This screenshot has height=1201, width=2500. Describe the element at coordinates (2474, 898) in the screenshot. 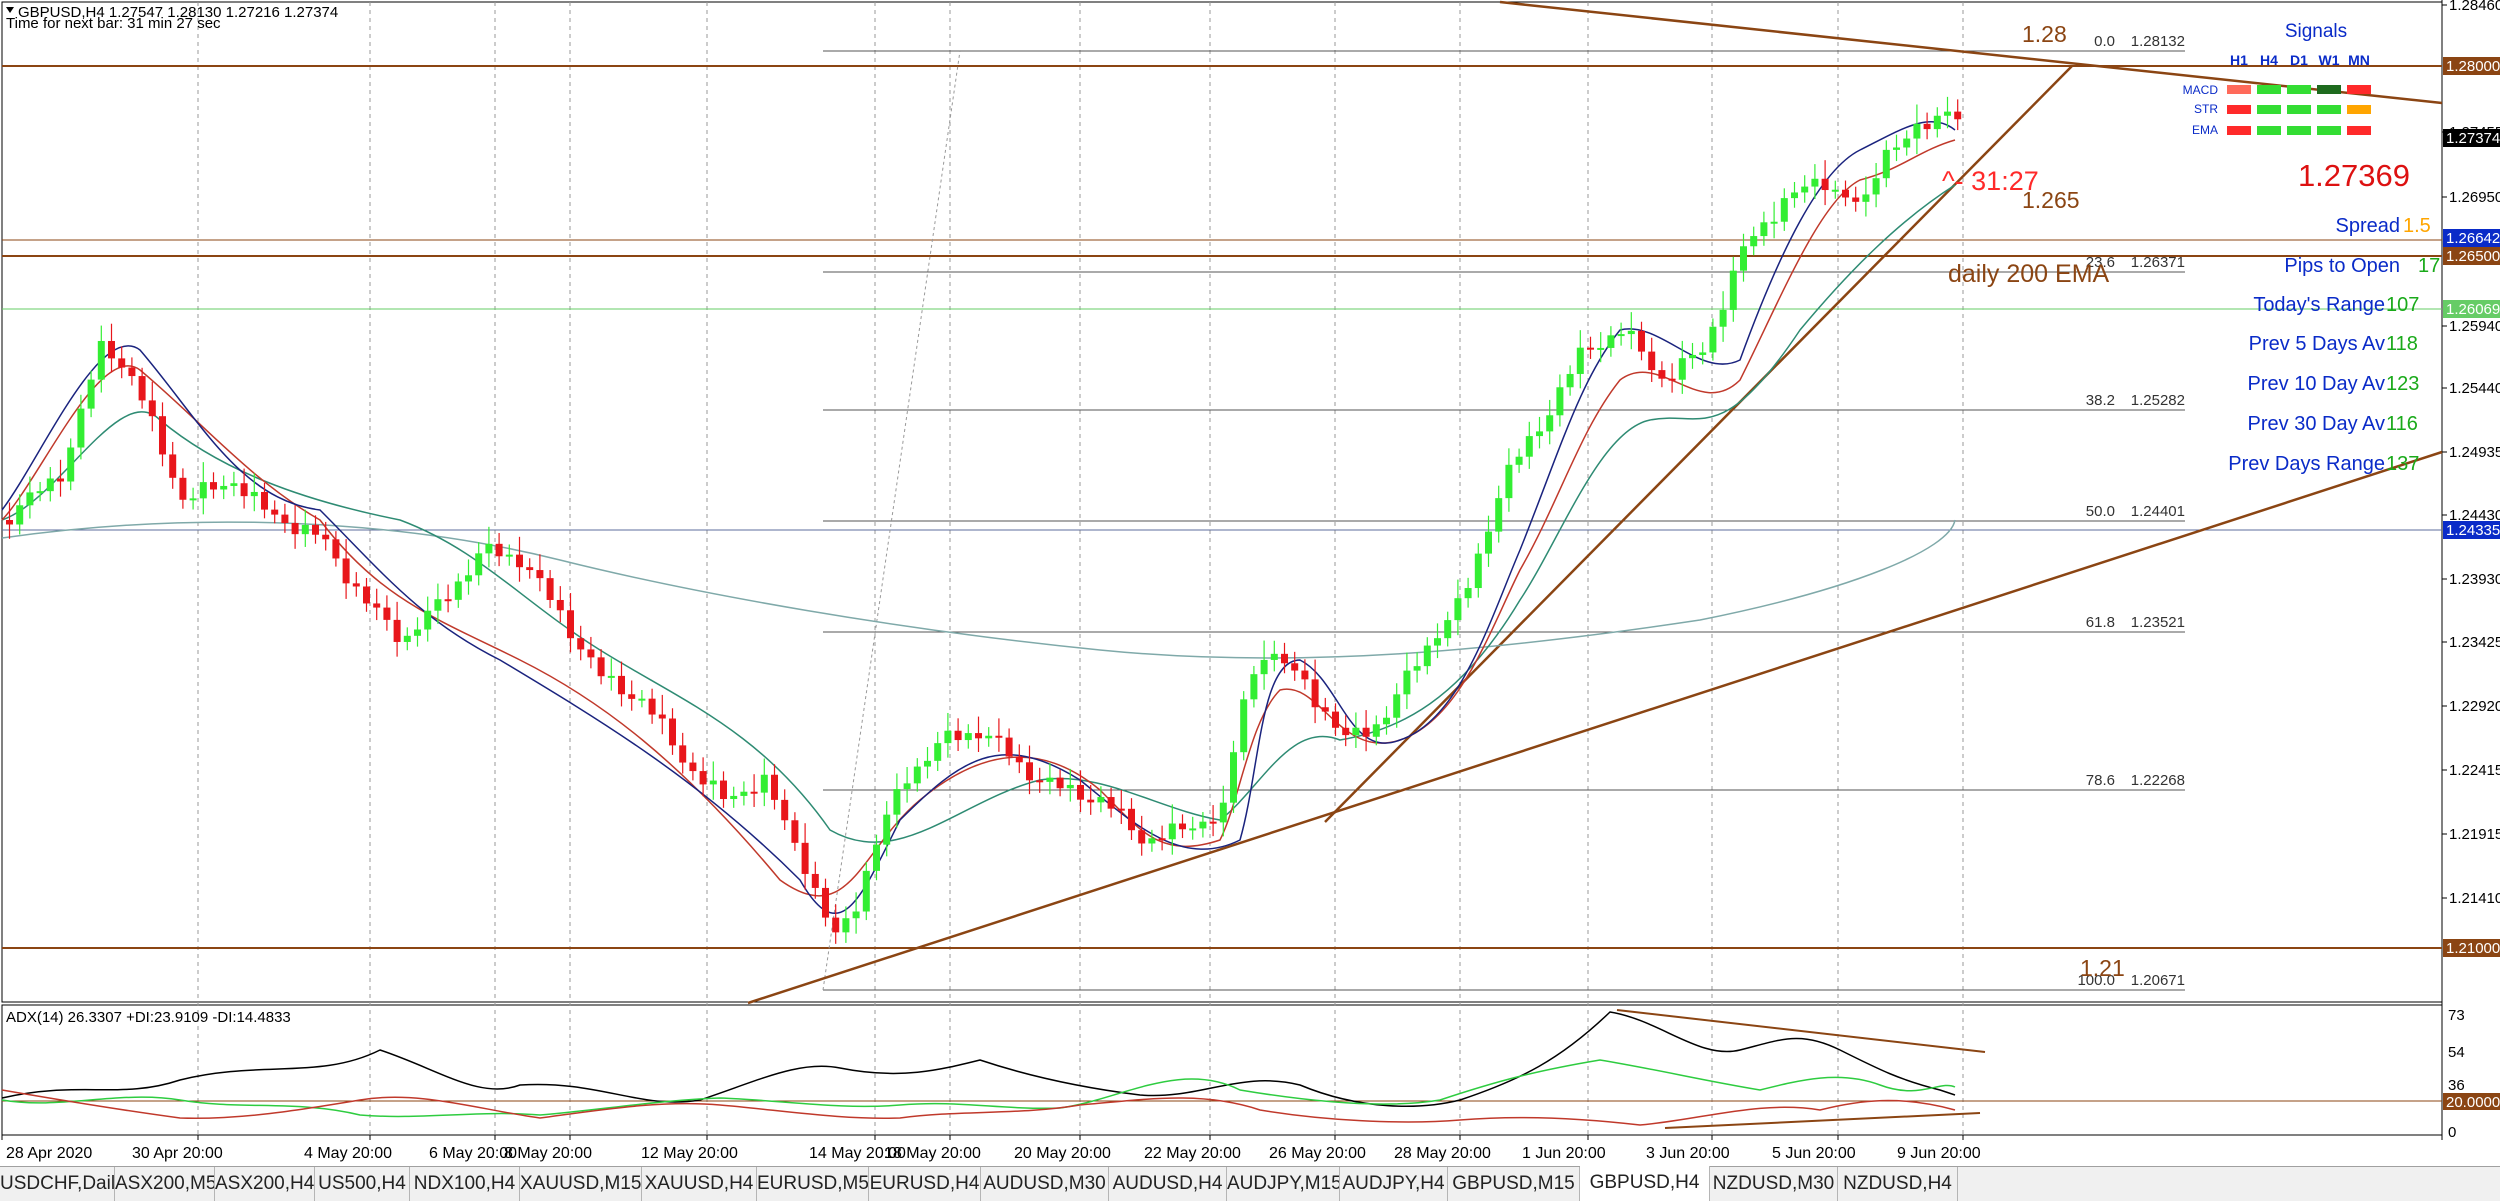

I see `price-tick: 1.21410` at that location.